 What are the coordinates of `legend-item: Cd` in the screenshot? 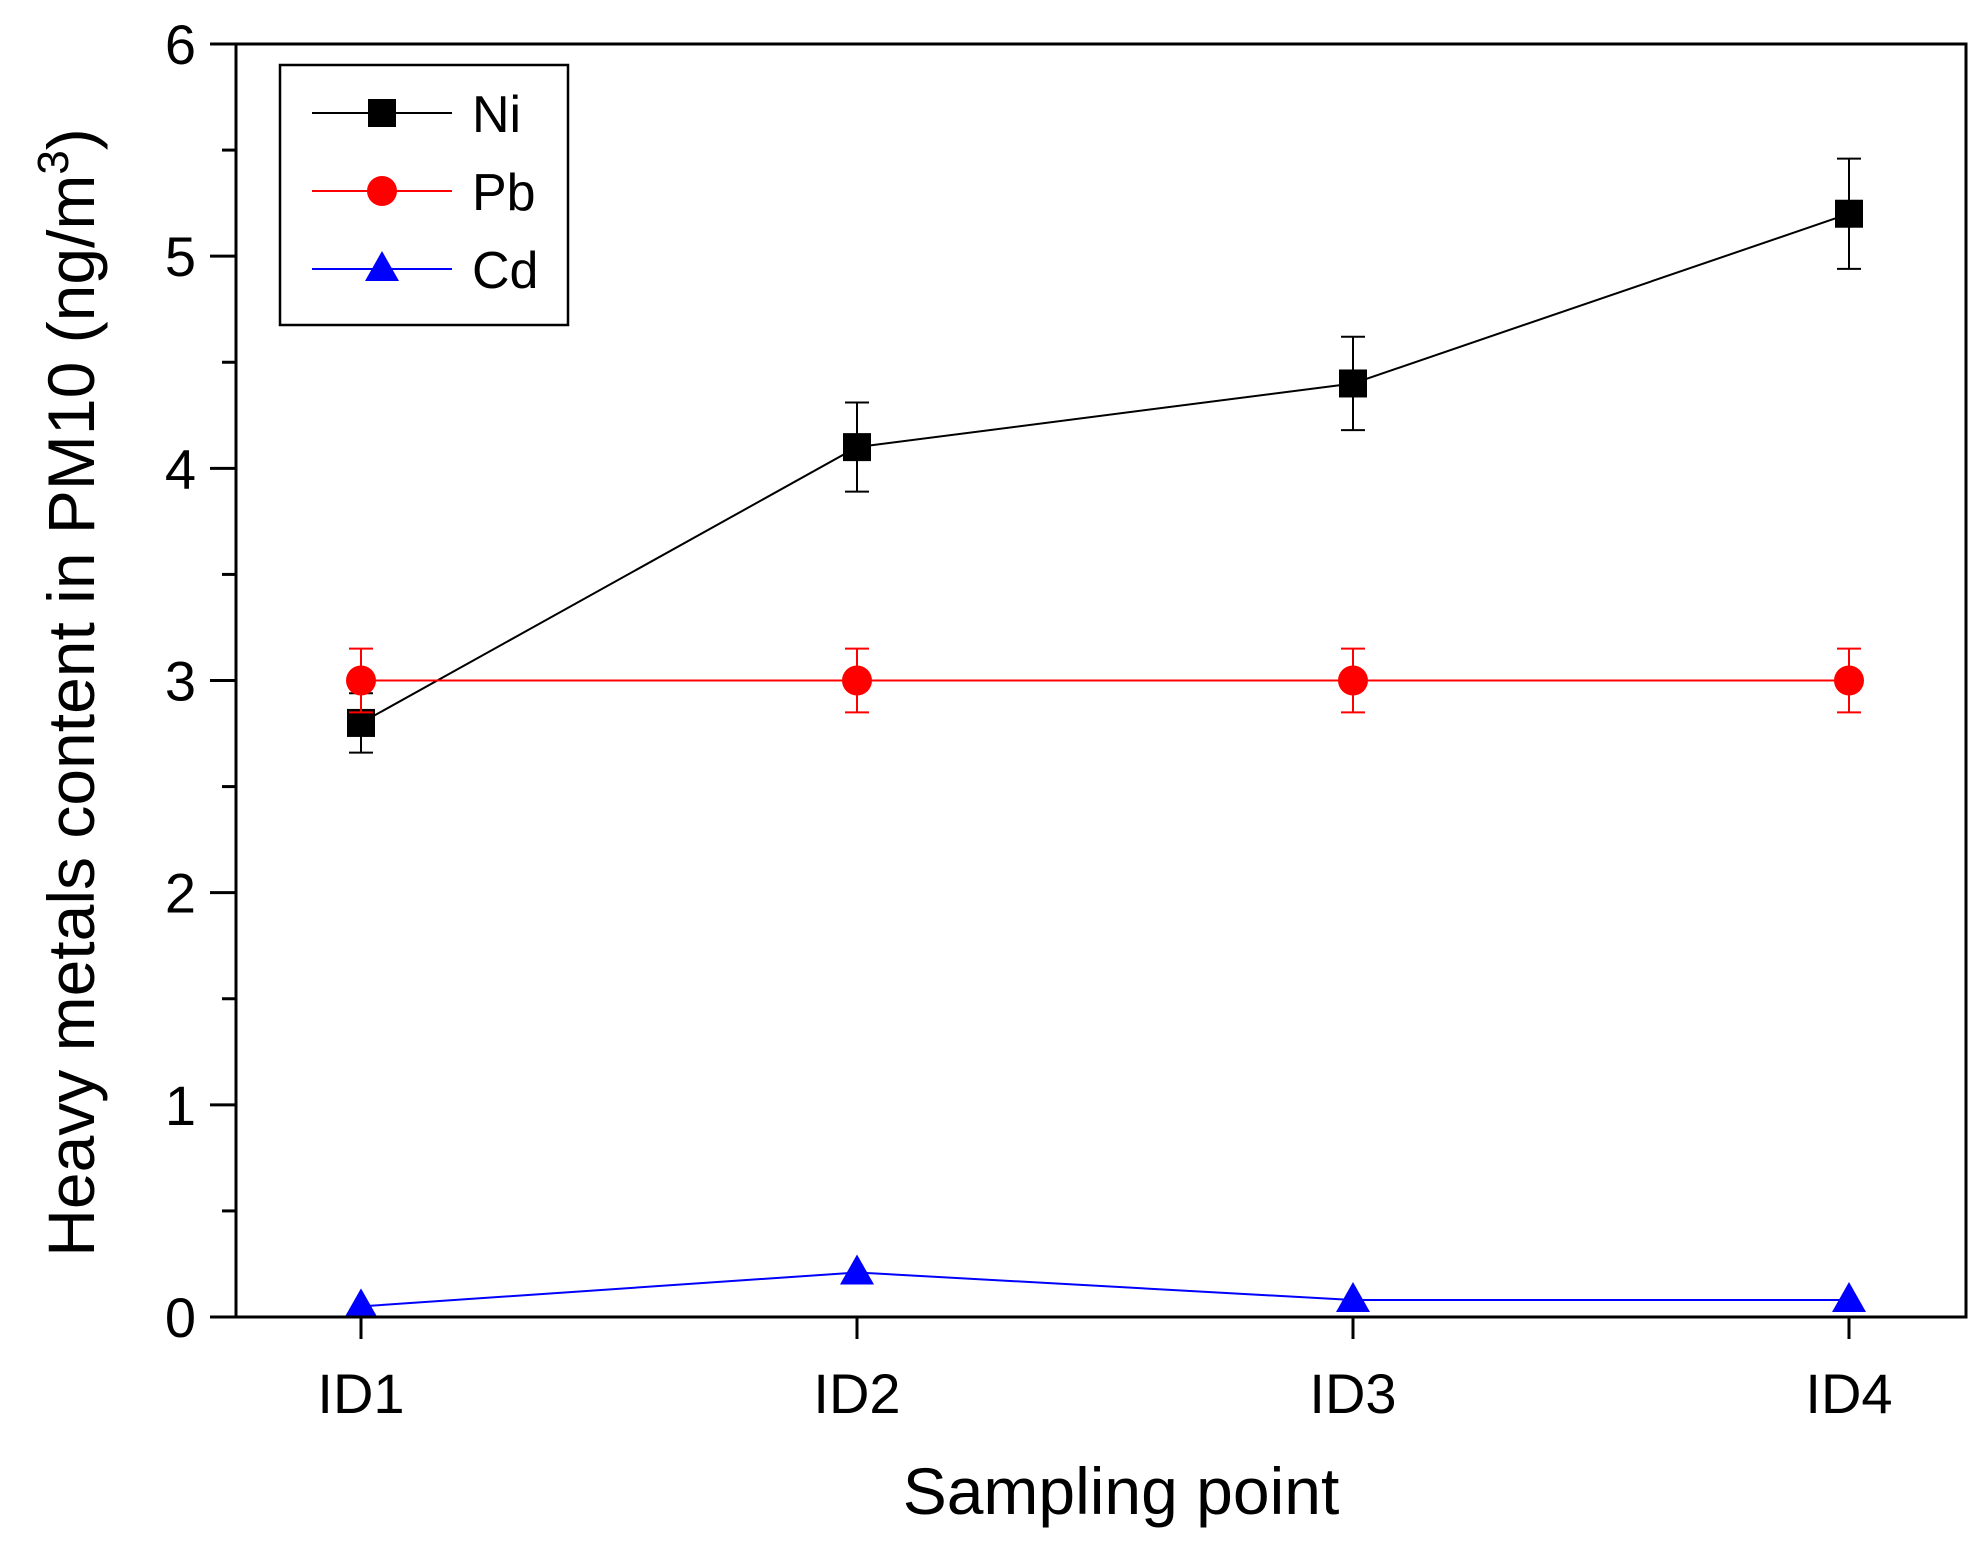 It's located at (425, 271).